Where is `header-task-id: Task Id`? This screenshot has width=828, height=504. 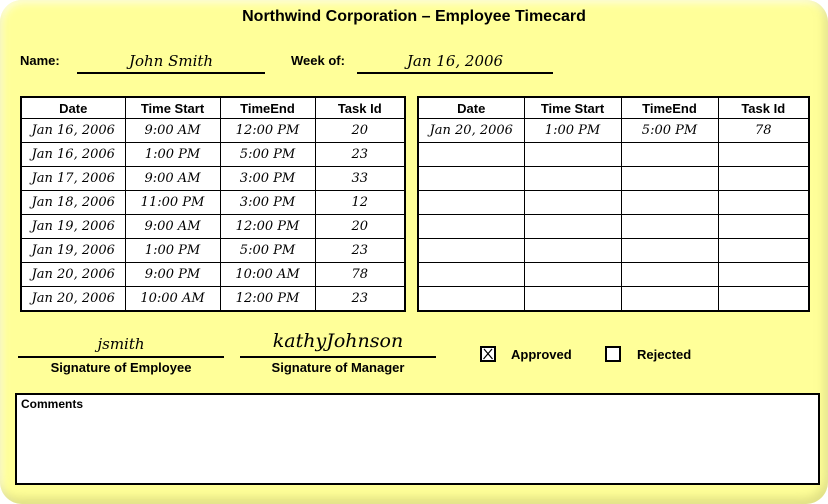
header-task-id: Task Id is located at coordinates (763, 107).